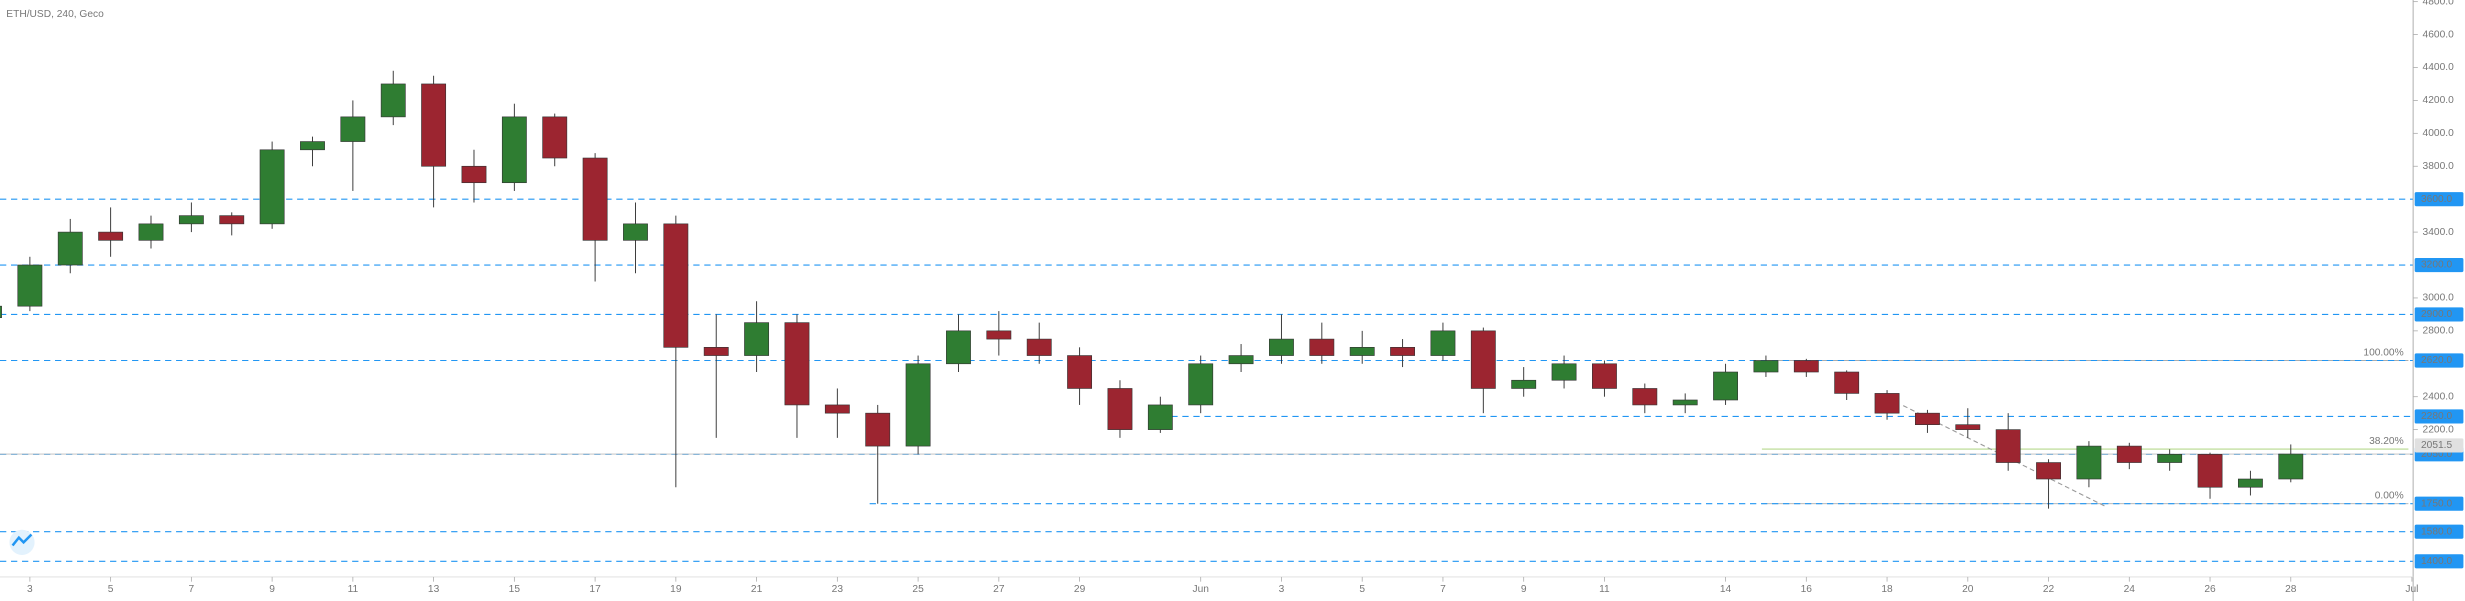 The width and height of the screenshot is (2465, 601). Describe the element at coordinates (1200, 589) in the screenshot. I see `x-tick-label: Jun` at that location.